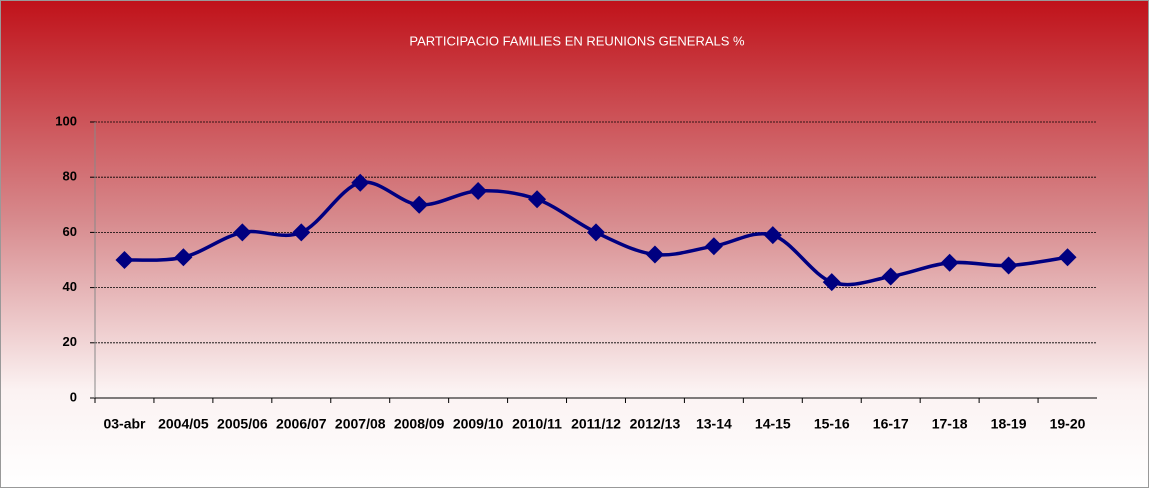 The image size is (1149, 488). Describe the element at coordinates (950, 424) in the screenshot. I see `x-tick-label: 17-18` at that location.